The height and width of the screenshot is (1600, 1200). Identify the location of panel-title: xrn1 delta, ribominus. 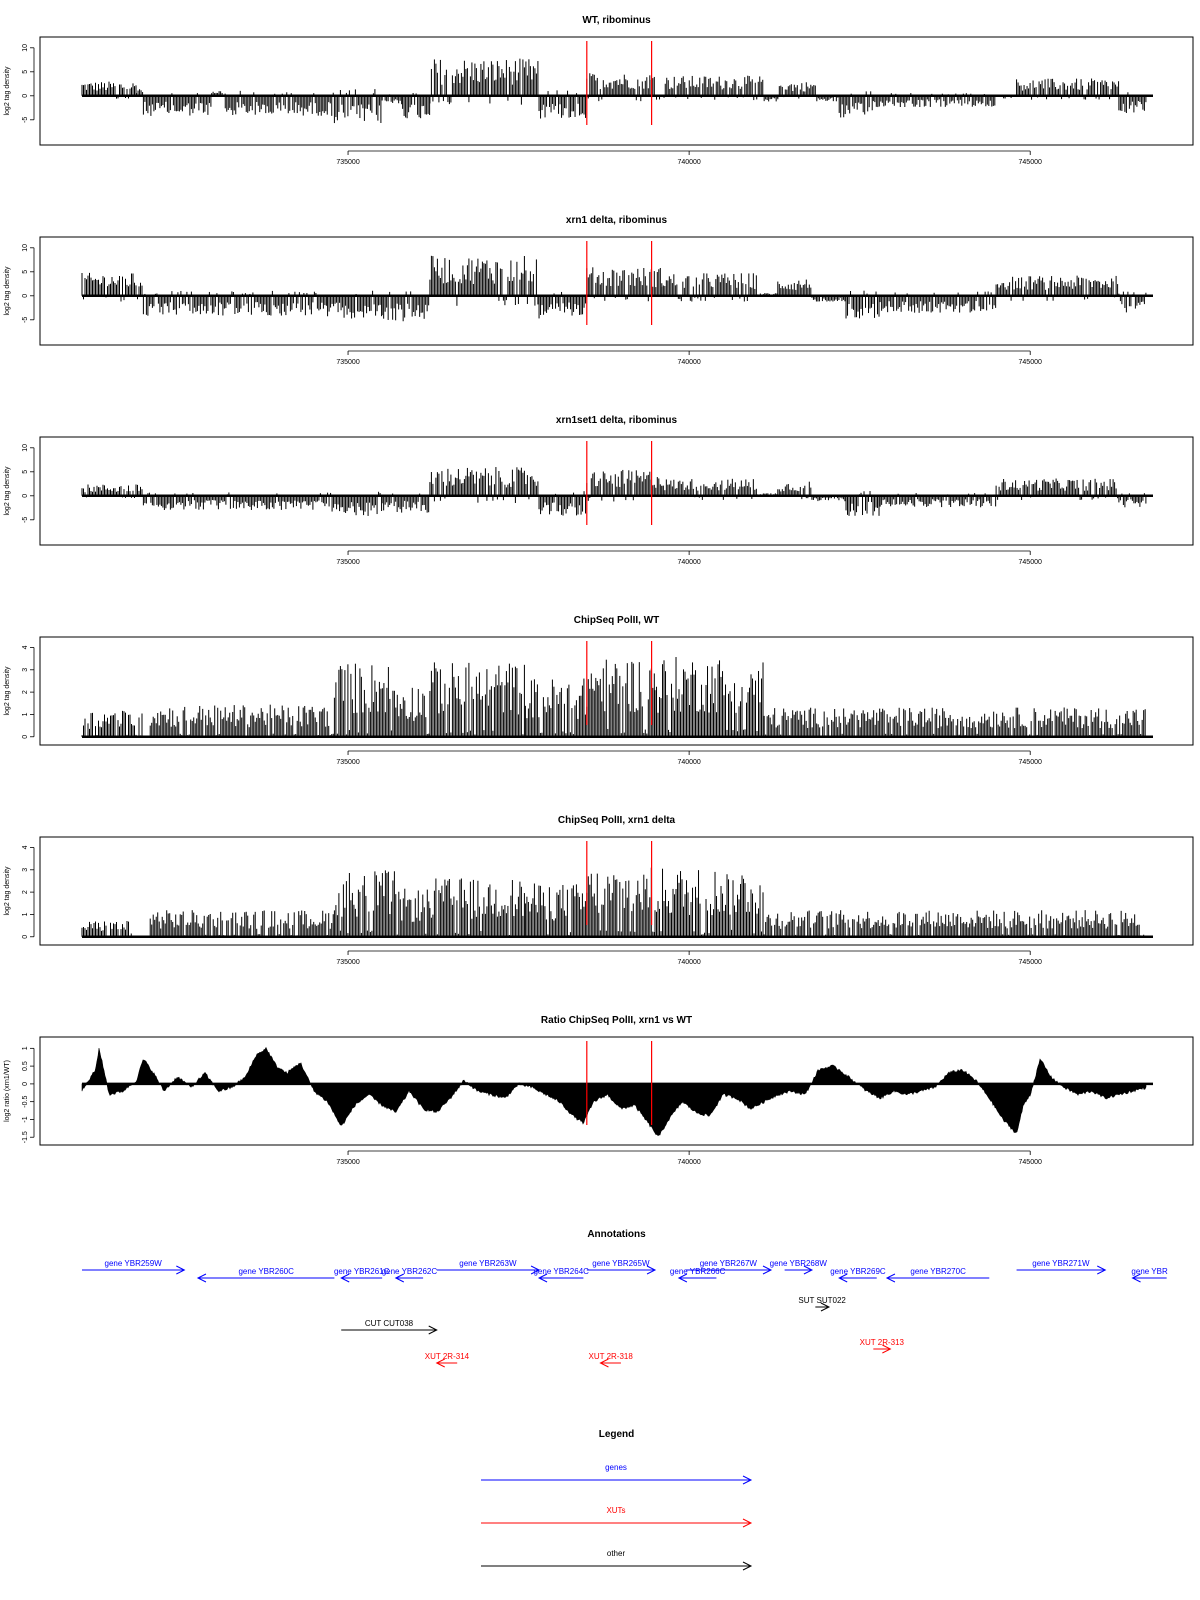
(617, 220).